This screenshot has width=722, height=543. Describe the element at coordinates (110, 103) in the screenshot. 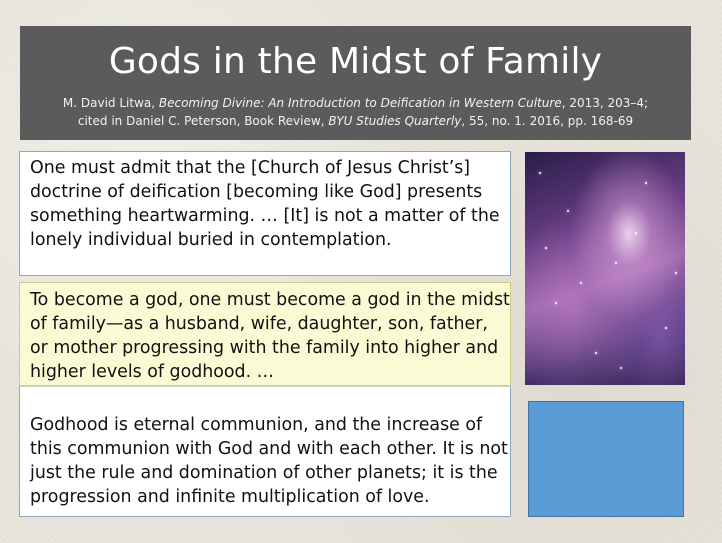

I see `citation-author: M. David Litwa,` at that location.